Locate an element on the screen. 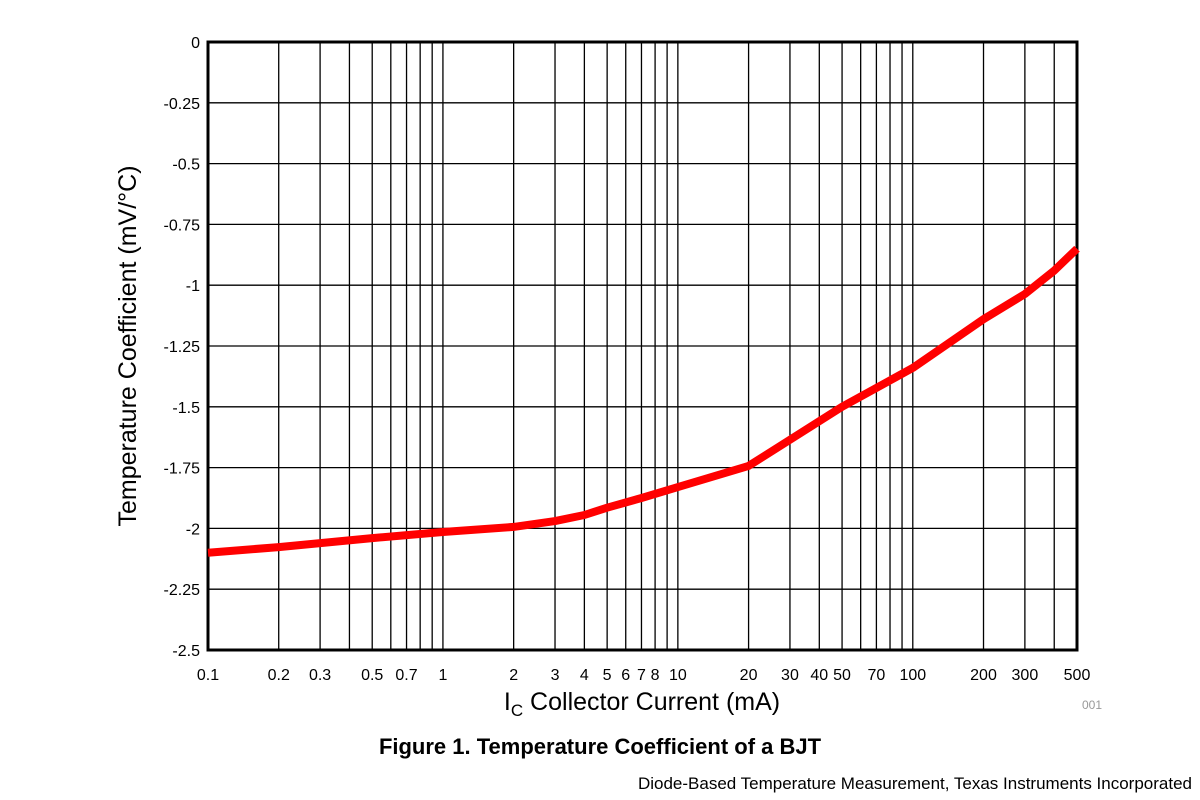 The width and height of the screenshot is (1200, 800). y-tick-label: -0.25 is located at coordinates (182, 104).